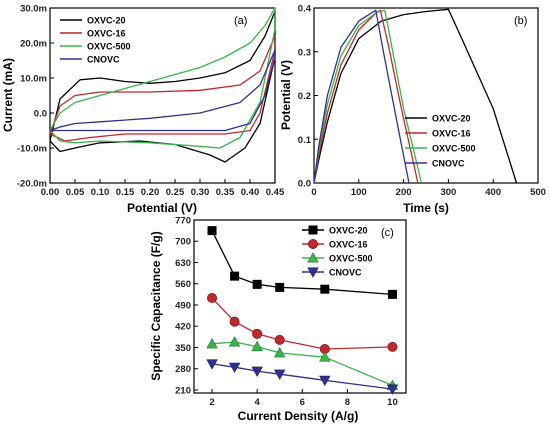 The image size is (550, 426). Describe the element at coordinates (95, 40) in the screenshot. I see `panel-a-legend: OXVC-20 OXVC-16 OXVC-500 CNOVC` at that location.